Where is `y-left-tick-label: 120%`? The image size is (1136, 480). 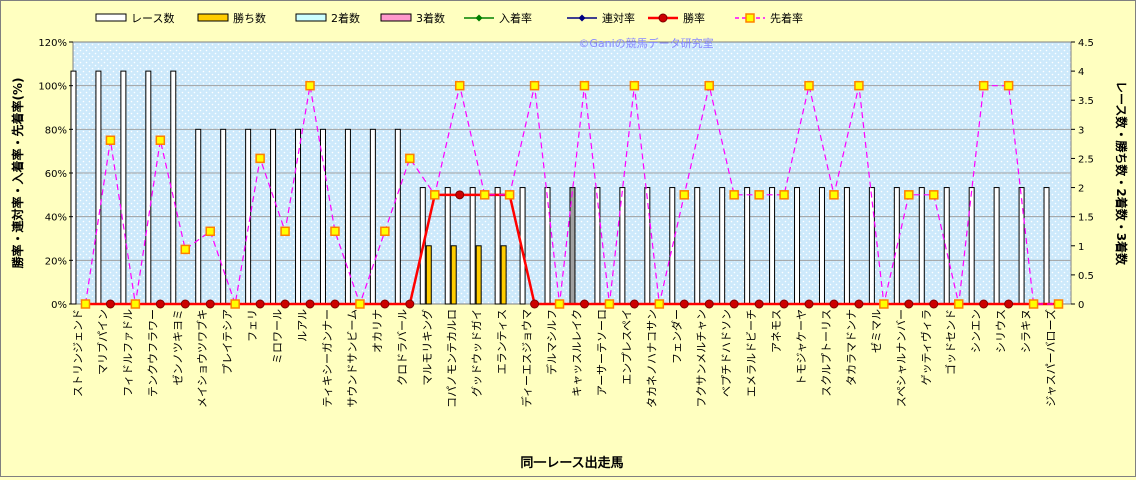
y-left-tick-label: 120% is located at coordinates (52, 43).